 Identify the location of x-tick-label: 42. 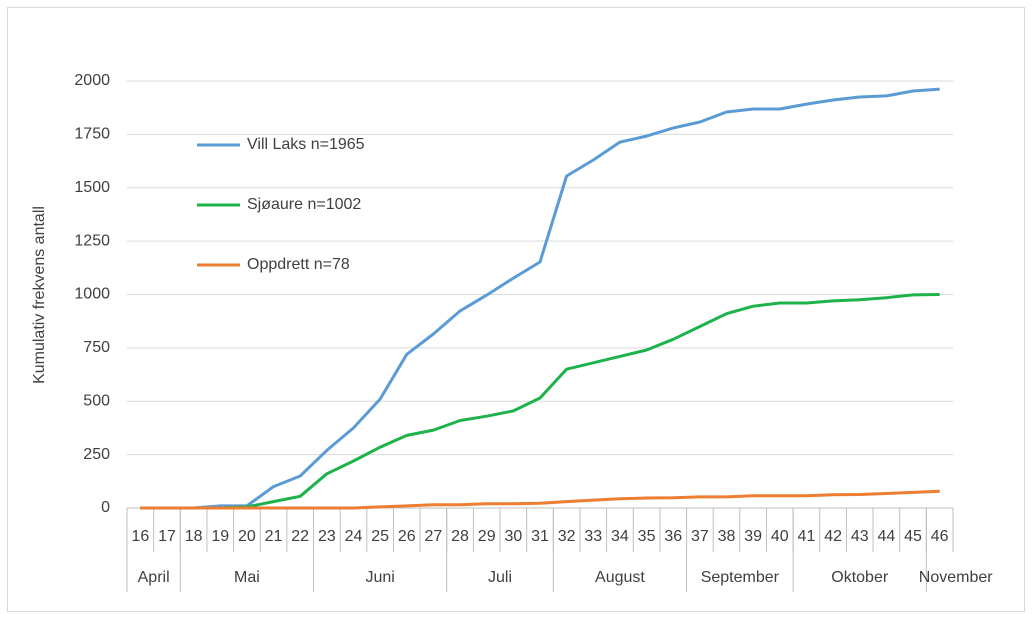
(833, 536).